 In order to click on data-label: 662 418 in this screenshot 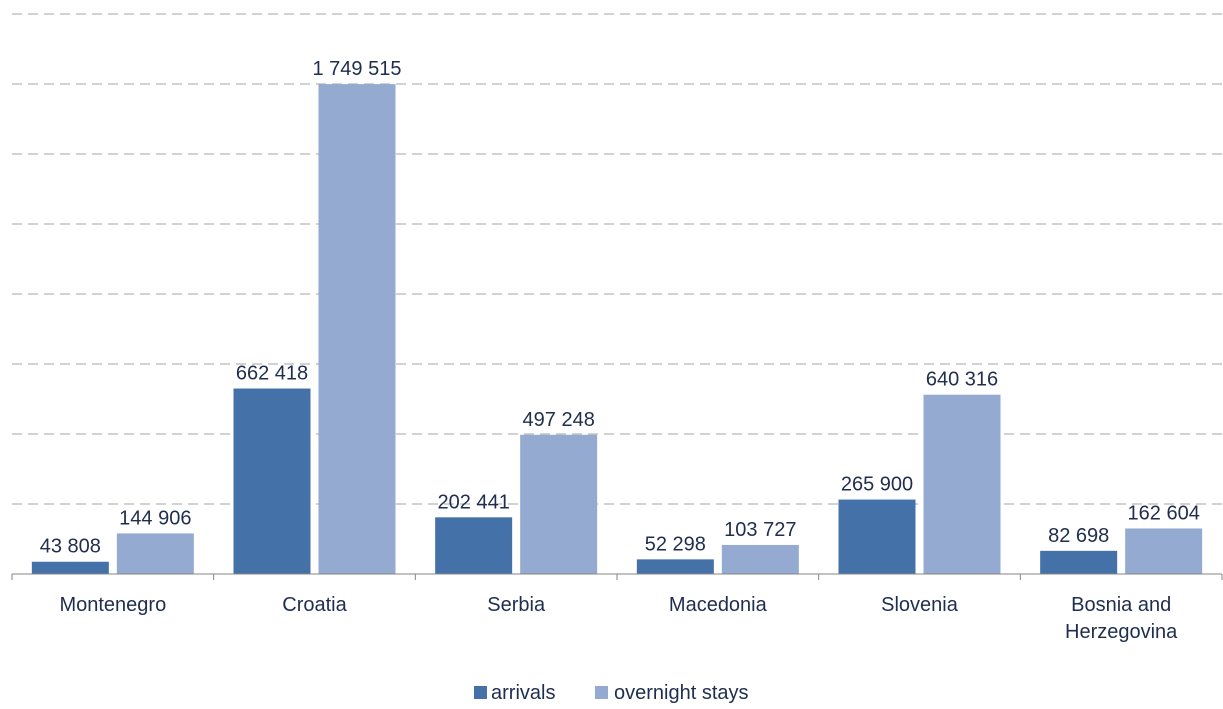, I will do `click(272, 374)`.